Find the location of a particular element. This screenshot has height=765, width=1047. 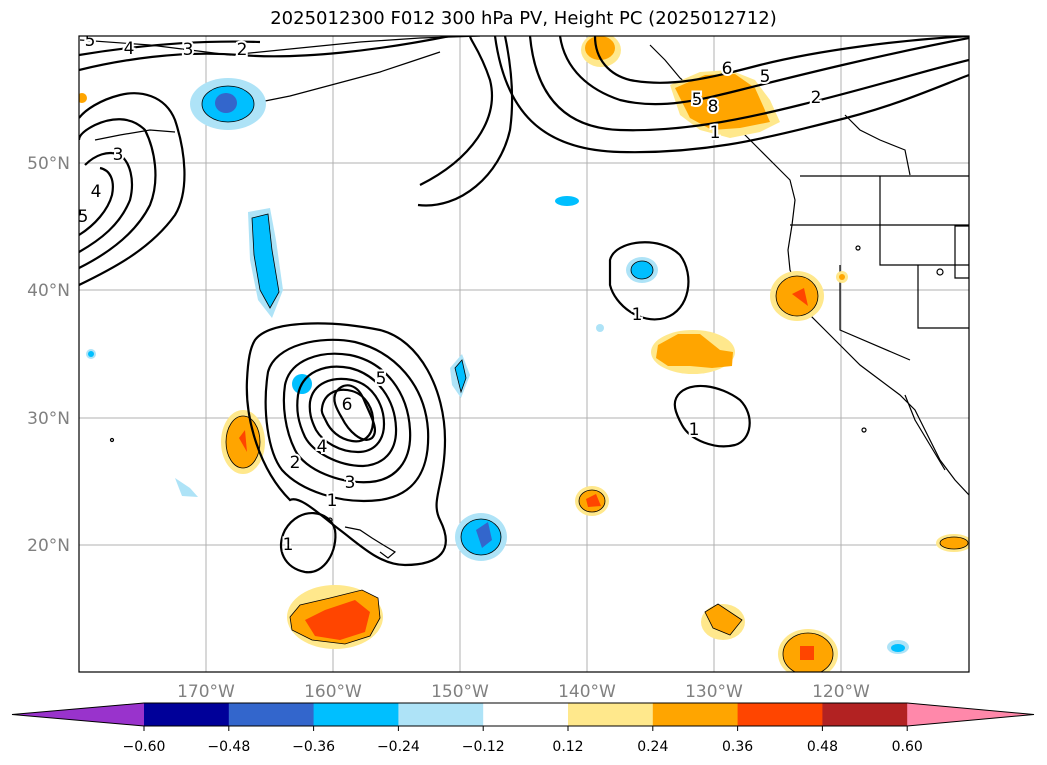

colorbar-tick-label: −0.60 is located at coordinates (144, 747).